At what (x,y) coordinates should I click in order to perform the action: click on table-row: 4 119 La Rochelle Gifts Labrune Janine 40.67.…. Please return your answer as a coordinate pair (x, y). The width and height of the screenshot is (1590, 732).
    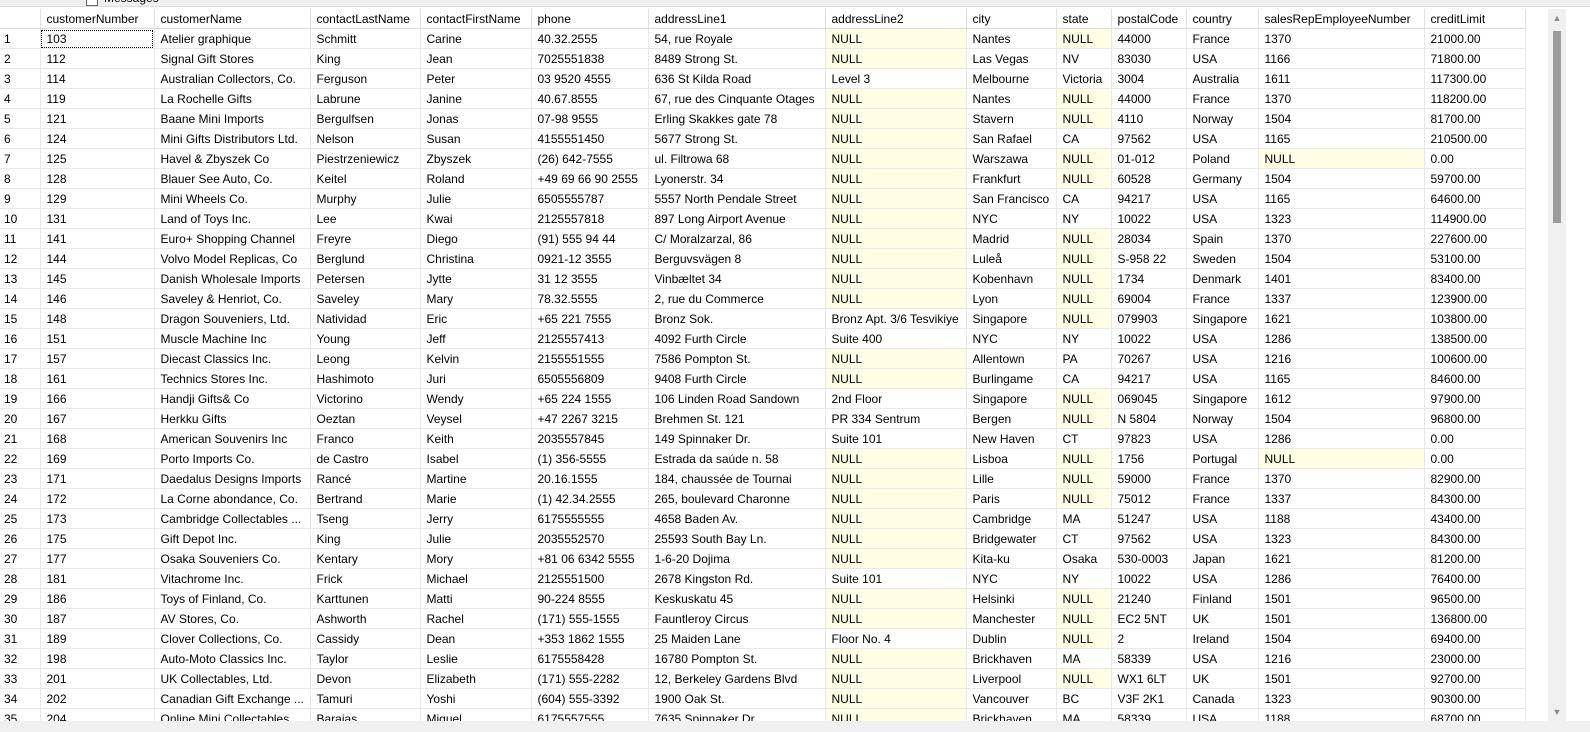
    Looking at the image, I should click on (763, 98).